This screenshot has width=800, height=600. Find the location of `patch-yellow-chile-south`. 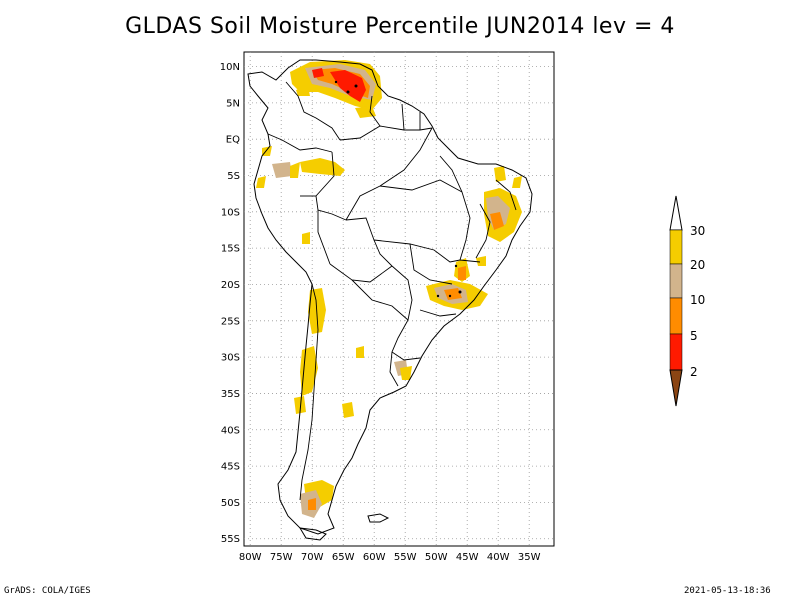

patch-yellow-chile-south is located at coordinates (300, 405).